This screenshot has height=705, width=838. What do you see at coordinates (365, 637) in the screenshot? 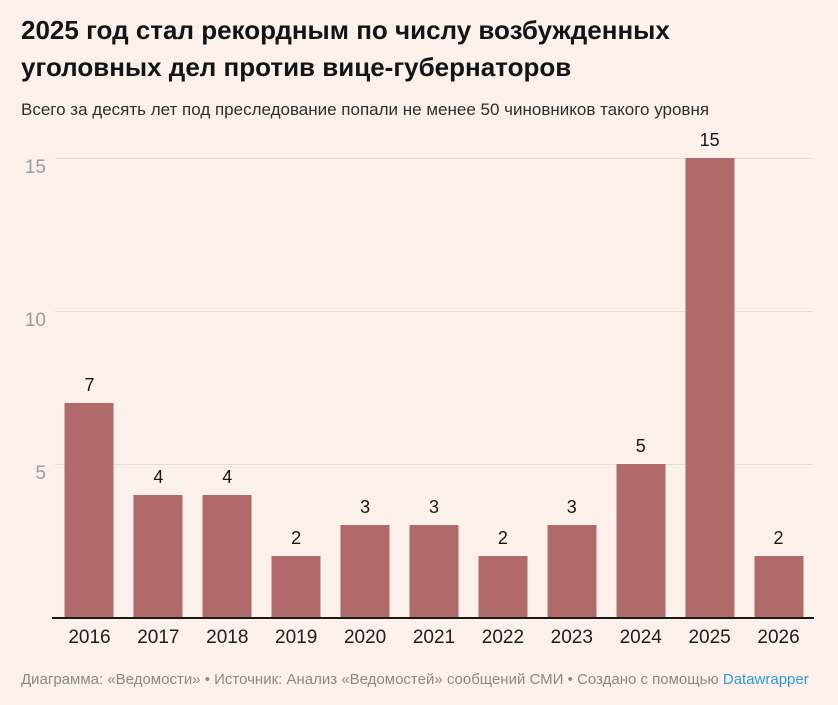
I see `x-axis-label: 2020` at bounding box center [365, 637].